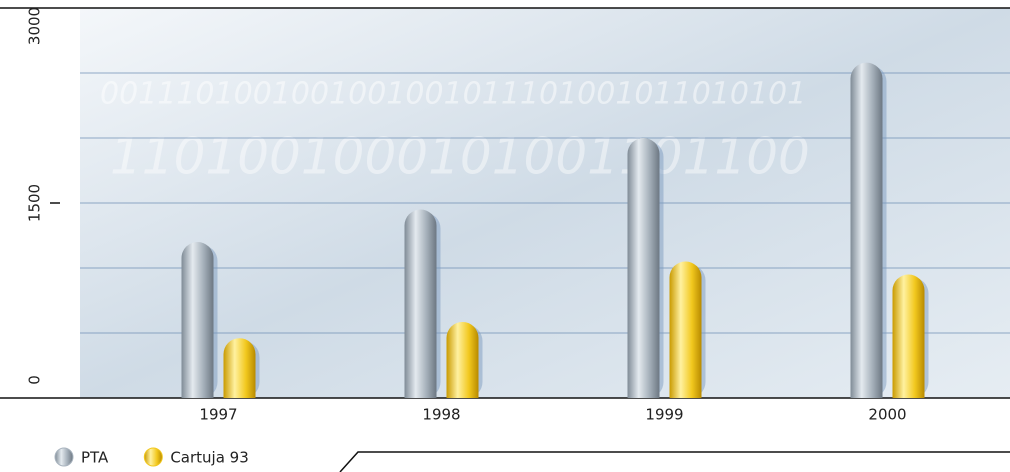 The image size is (1010, 472). I want to click on y-tick-label: 3000, so click(35, 26).